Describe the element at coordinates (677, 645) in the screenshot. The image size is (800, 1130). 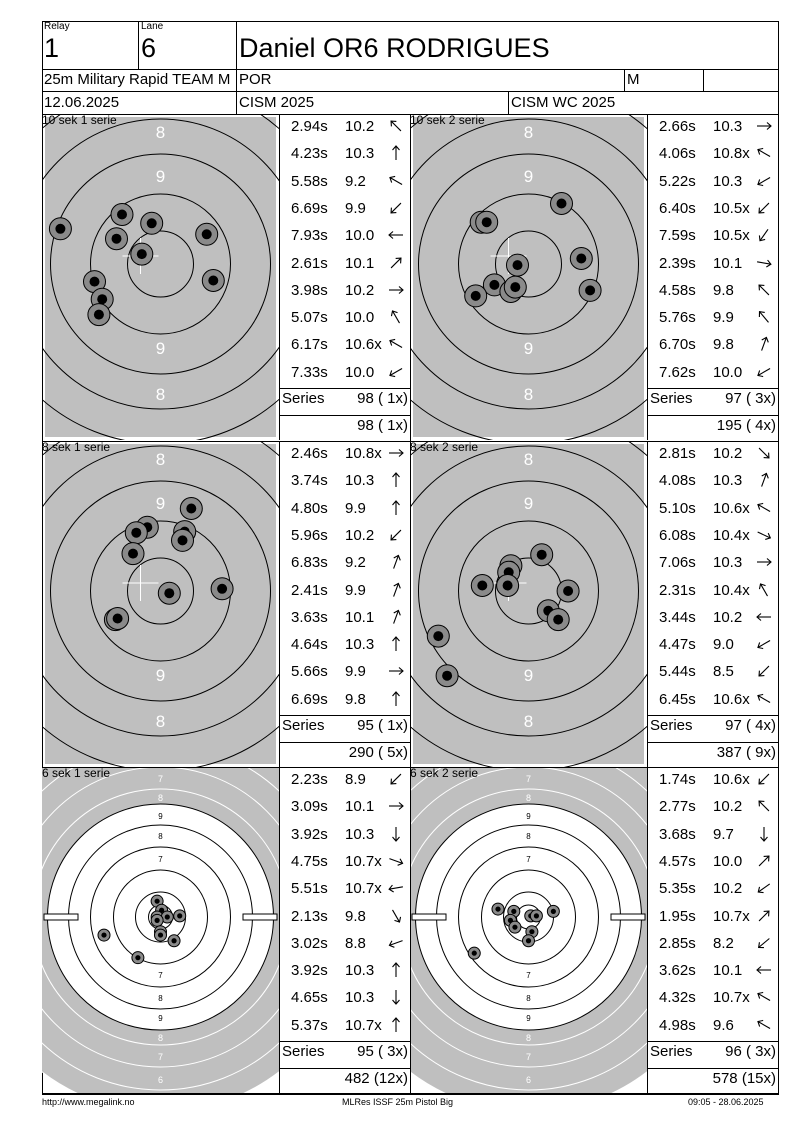
I see `shot-time: 4.47s` at that location.